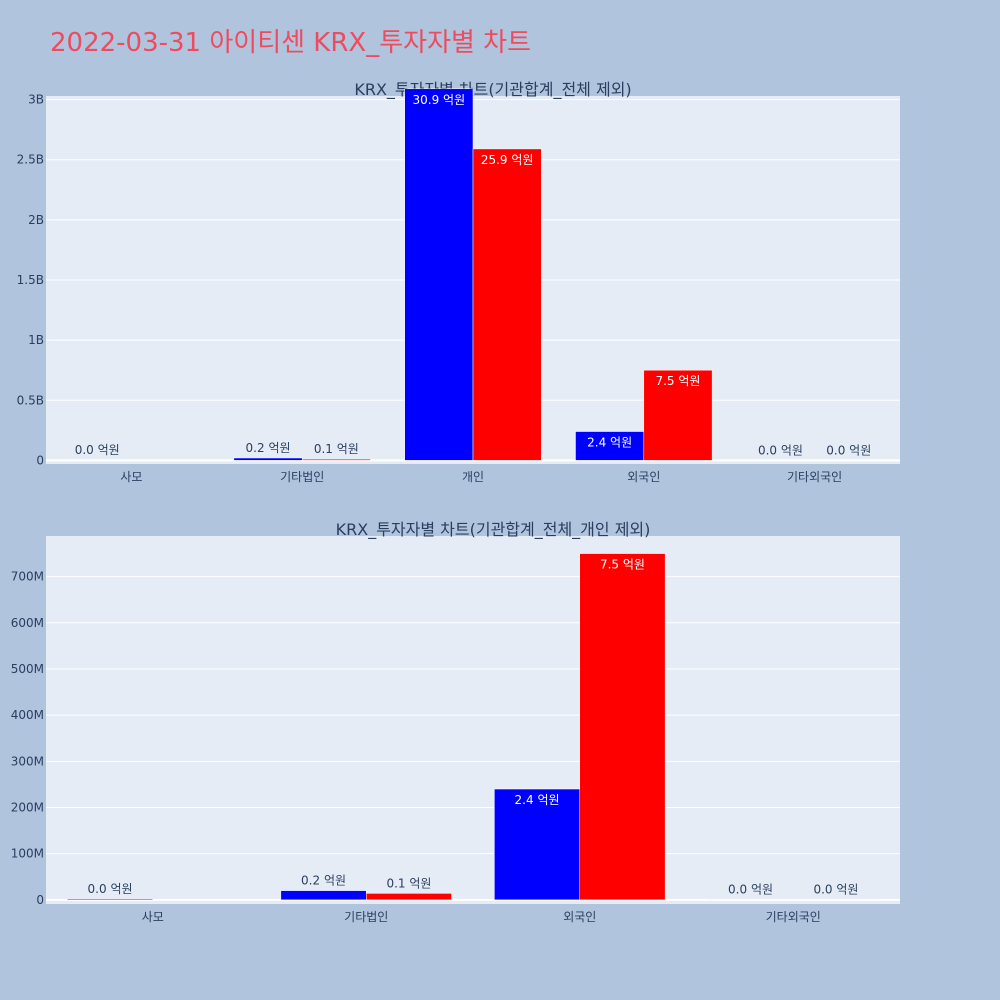 The image size is (1000, 1000). I want to click on chart-title: KRX_투자자별 차트(기관합계_전체 제외), so click(492, 90).